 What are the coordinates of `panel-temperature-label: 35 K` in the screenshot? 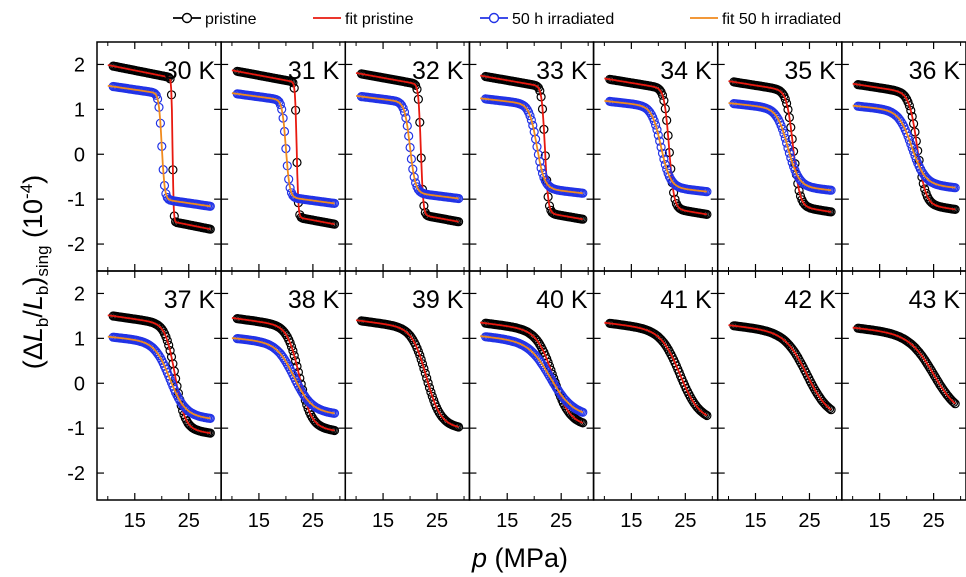 It's located at (810, 71).